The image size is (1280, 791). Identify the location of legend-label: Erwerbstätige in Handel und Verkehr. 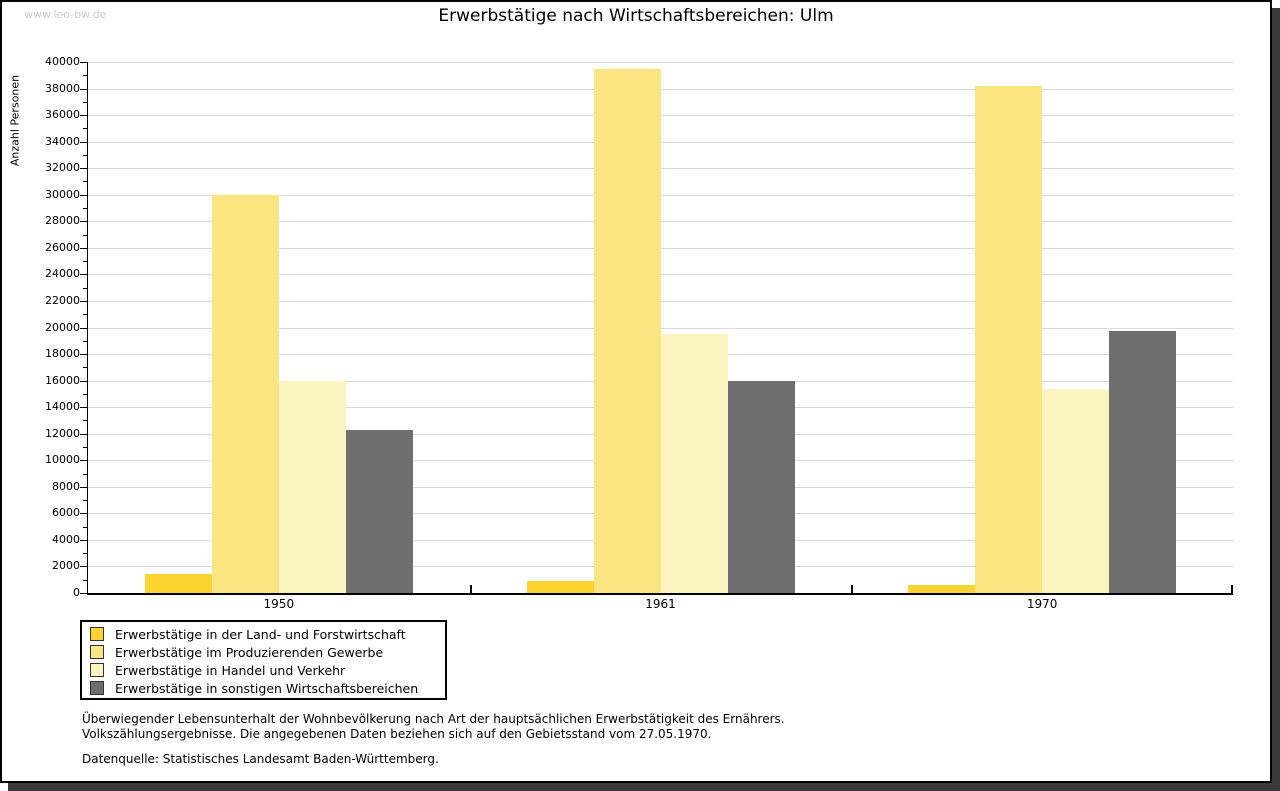
(230, 670).